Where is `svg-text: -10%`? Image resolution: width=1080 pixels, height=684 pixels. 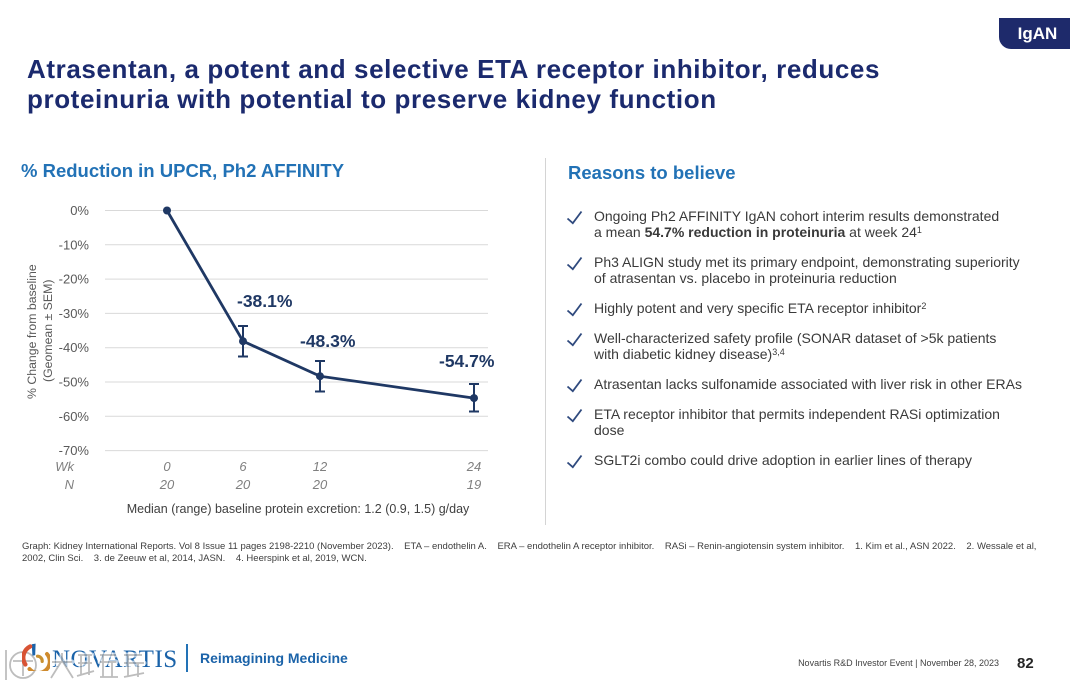 svg-text: -10% is located at coordinates (74, 244).